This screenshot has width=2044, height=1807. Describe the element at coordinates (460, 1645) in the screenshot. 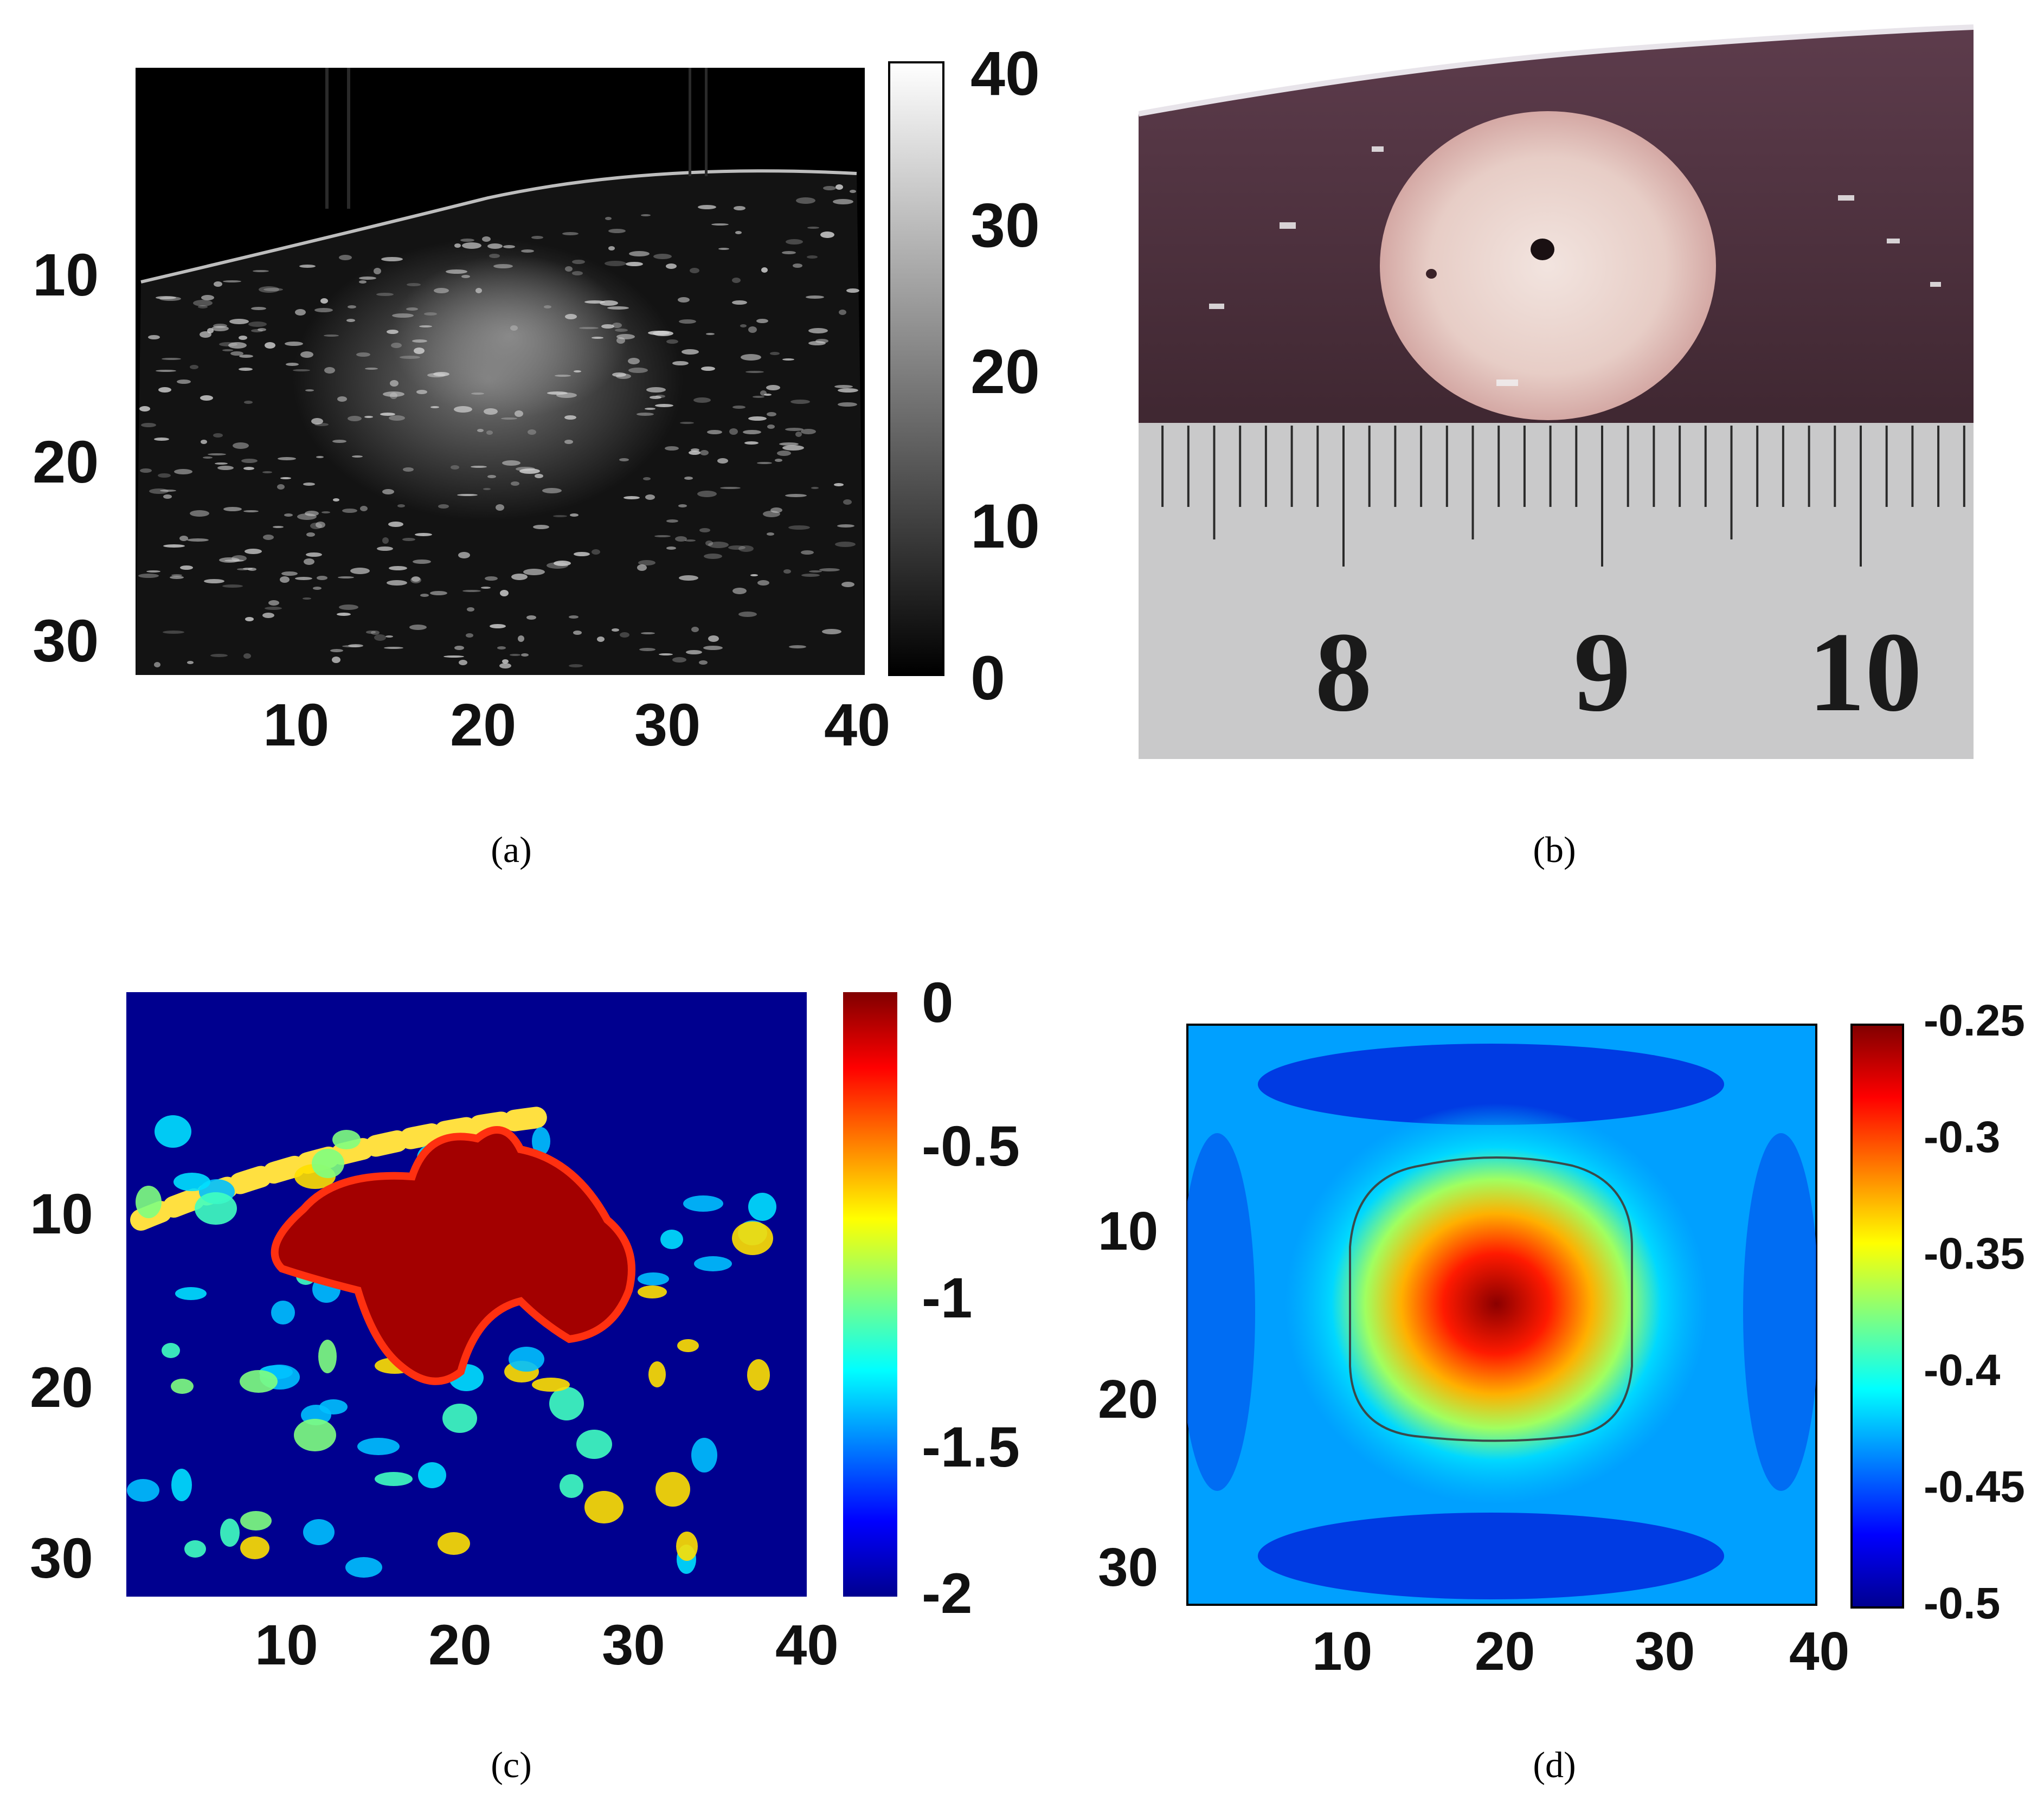

I see `panel-c-xtick-20: 20` at that location.